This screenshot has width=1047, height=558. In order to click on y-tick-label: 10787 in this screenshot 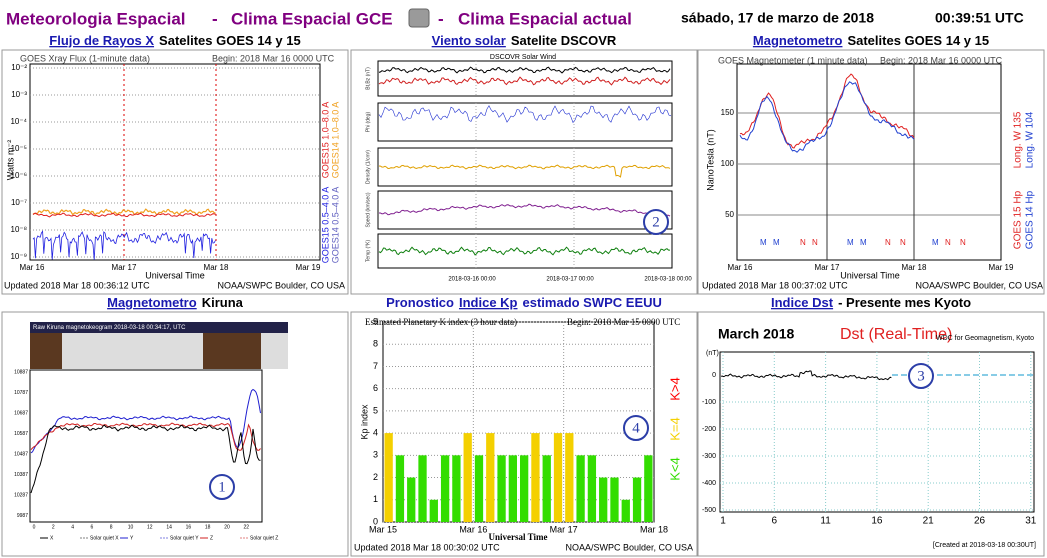, I will do `click(21, 393)`.